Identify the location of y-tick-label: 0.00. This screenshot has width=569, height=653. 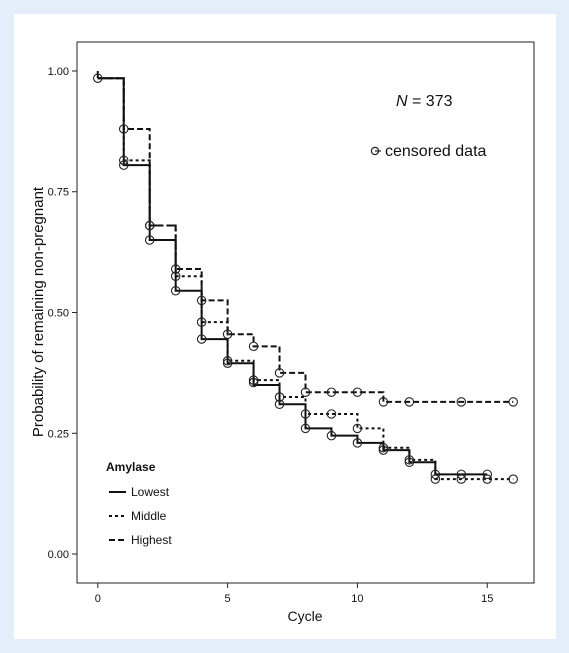
(58, 555).